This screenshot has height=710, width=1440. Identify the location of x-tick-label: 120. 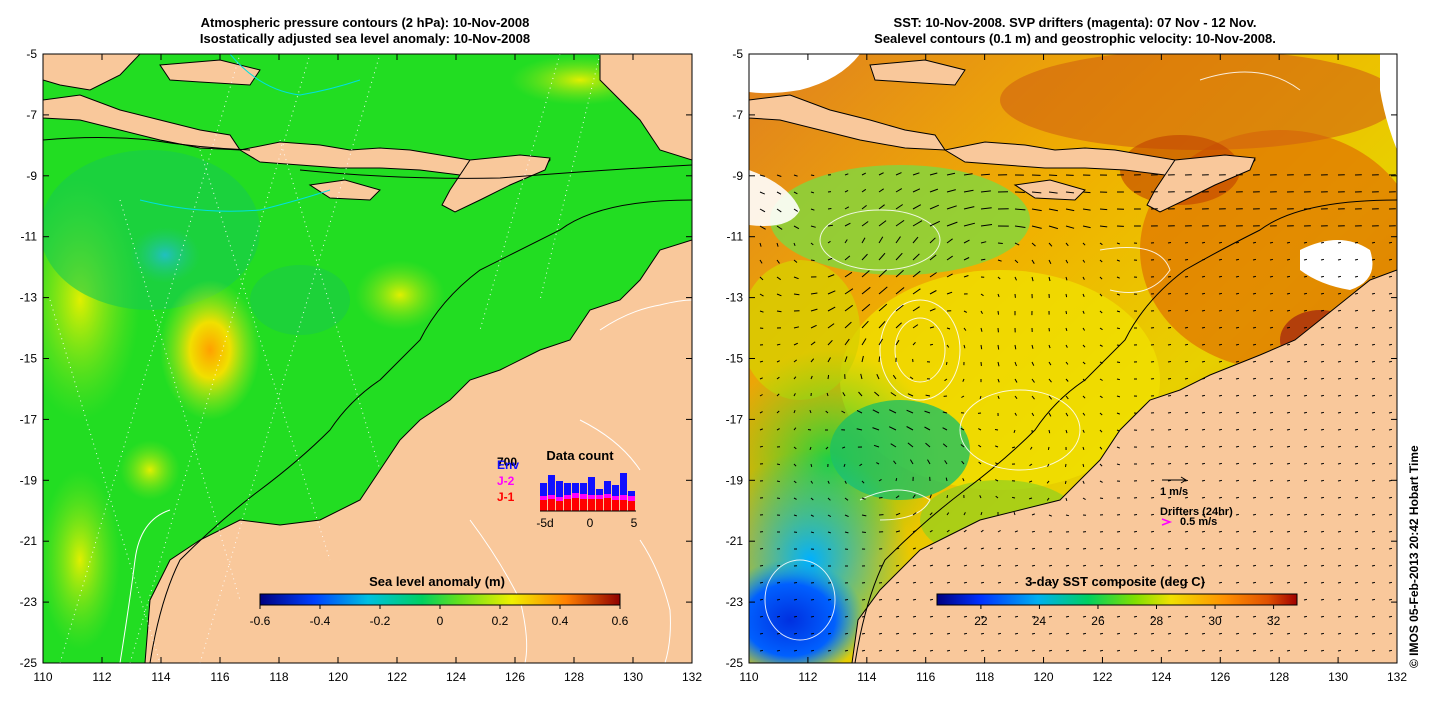
(338, 677).